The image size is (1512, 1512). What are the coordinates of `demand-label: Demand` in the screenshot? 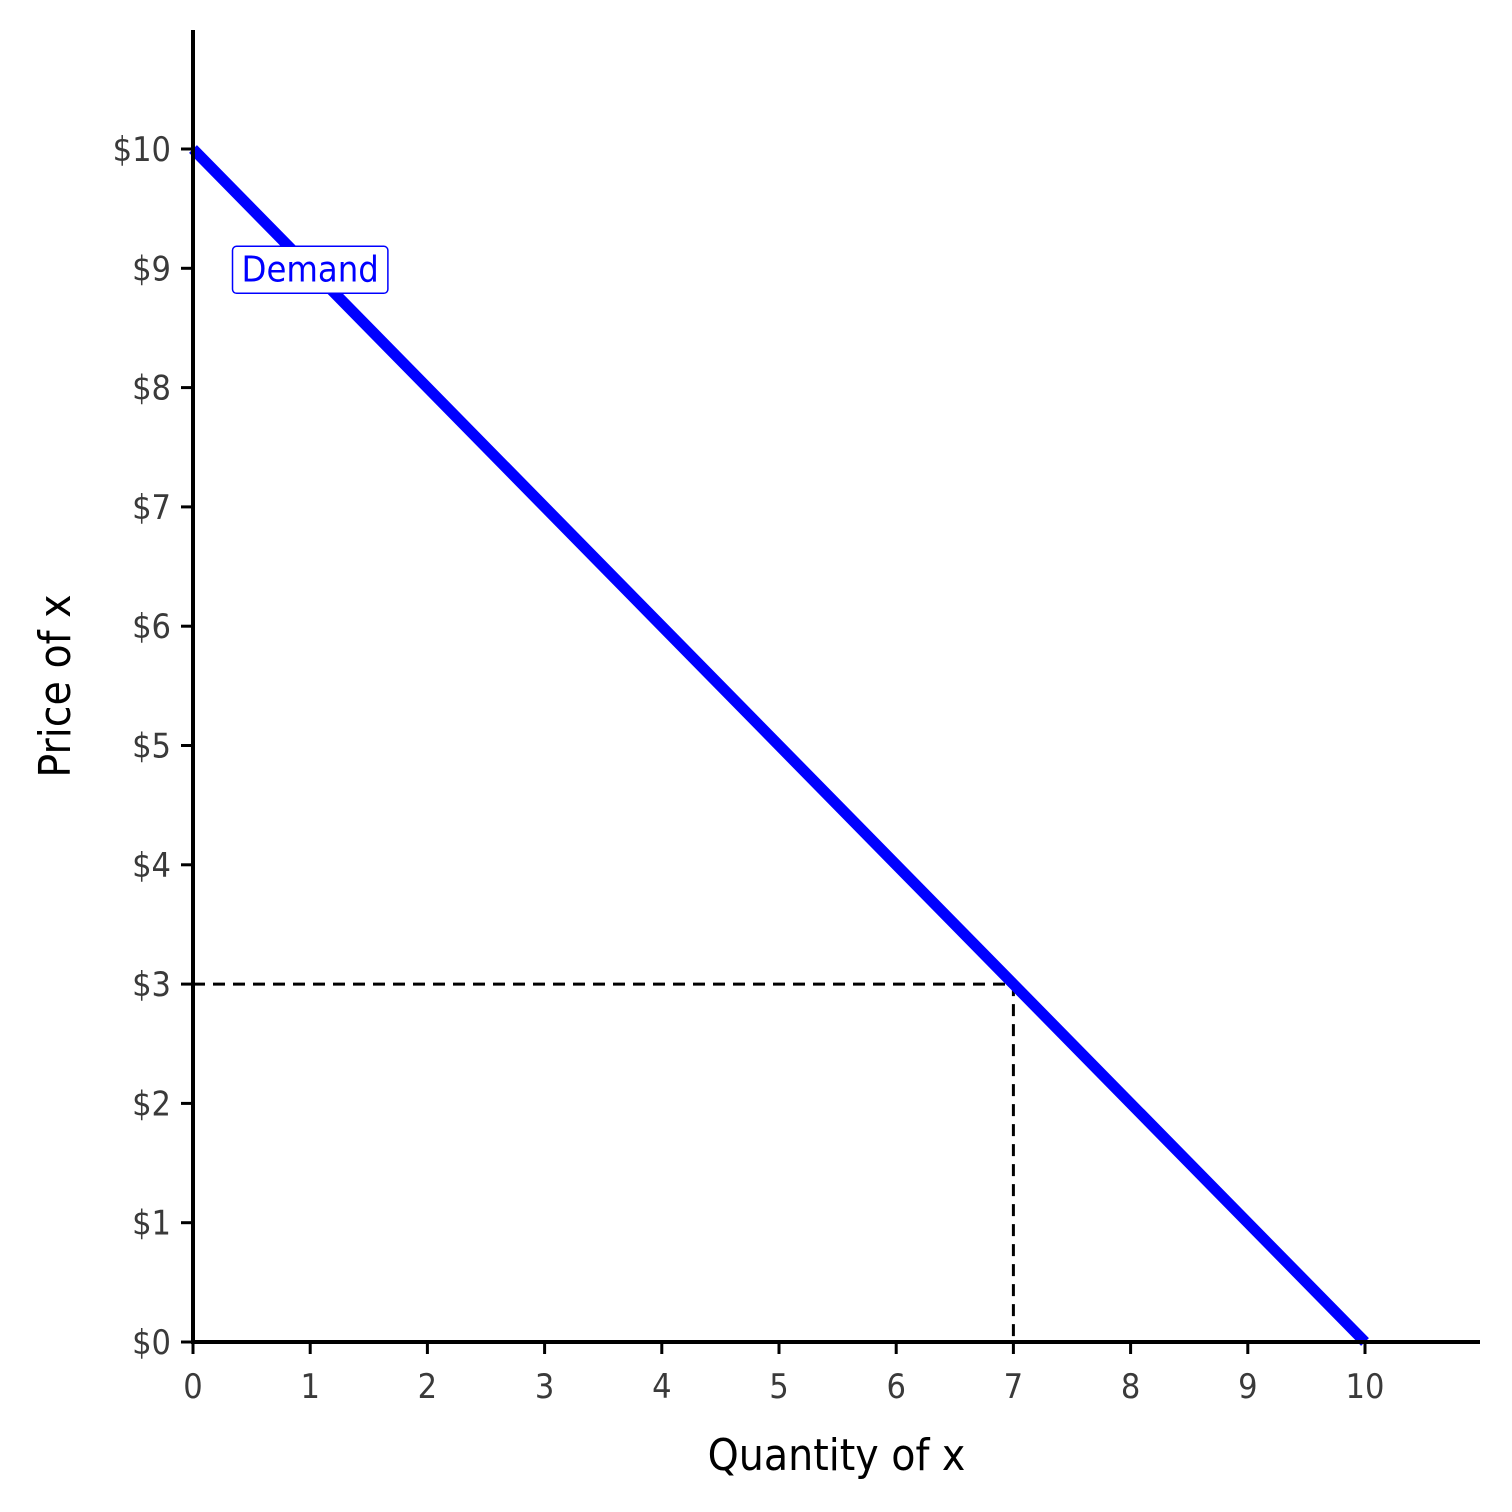 It's located at (310, 270).